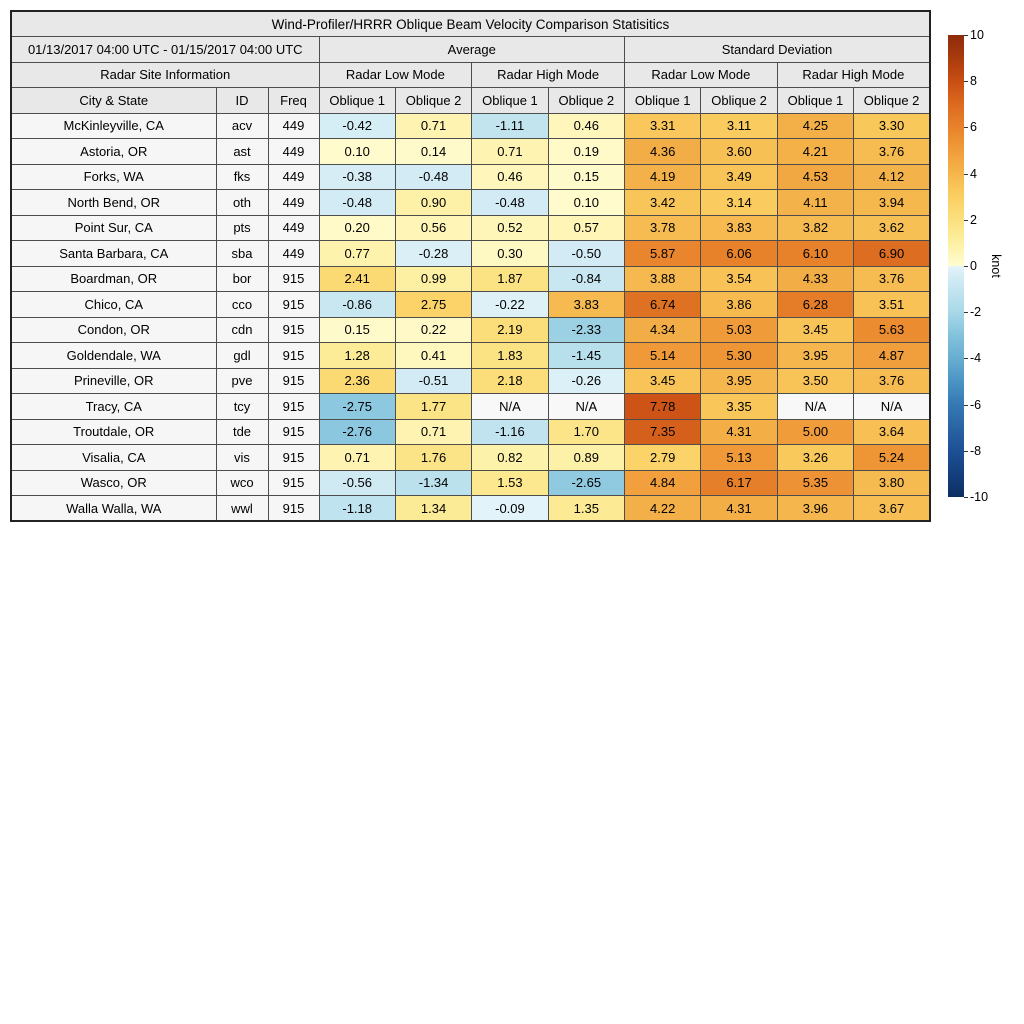  Describe the element at coordinates (662, 355) in the screenshot. I see `value-cell: 5.14` at that location.